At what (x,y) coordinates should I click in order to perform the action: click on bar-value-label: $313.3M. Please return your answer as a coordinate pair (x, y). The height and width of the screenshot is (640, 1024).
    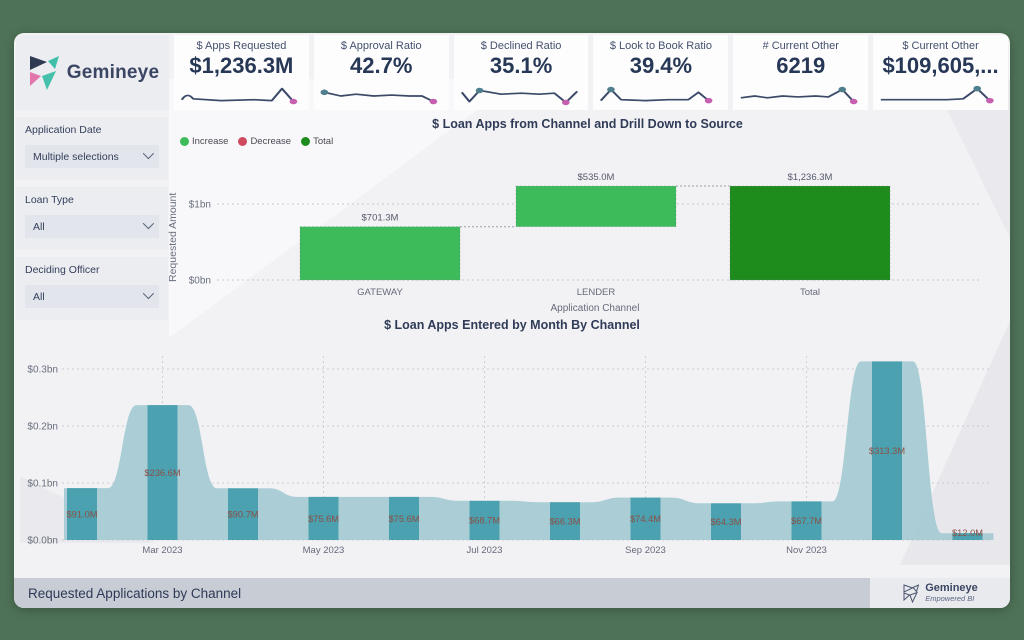
    Looking at the image, I should click on (887, 451).